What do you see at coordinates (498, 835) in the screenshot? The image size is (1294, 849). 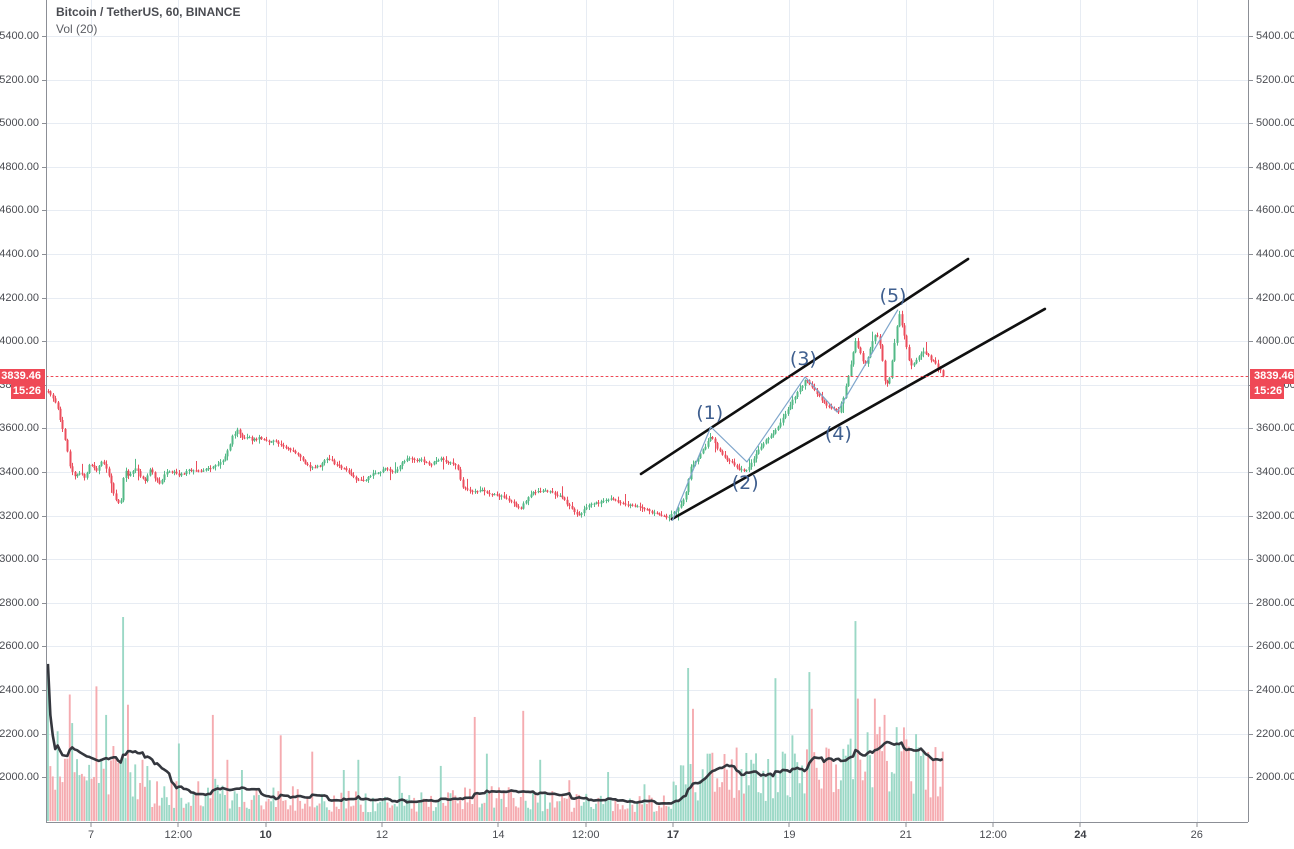 I see `time-tick-label: 14` at bounding box center [498, 835].